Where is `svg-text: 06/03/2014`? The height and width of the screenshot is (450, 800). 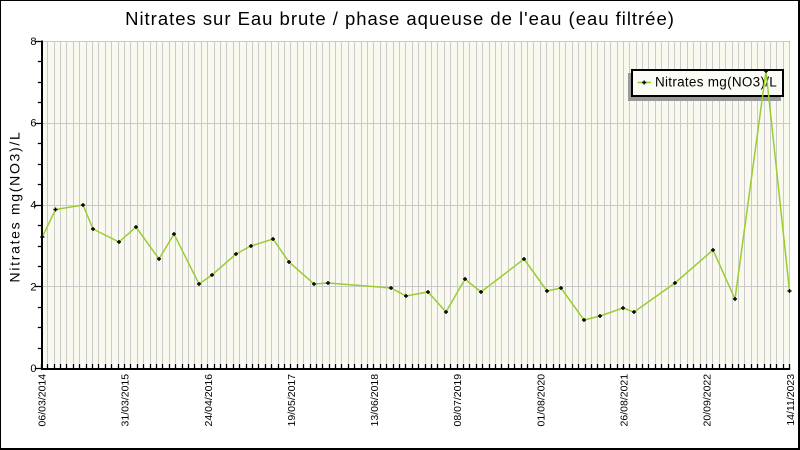
svg-text: 06/03/2014 is located at coordinates (43, 400).